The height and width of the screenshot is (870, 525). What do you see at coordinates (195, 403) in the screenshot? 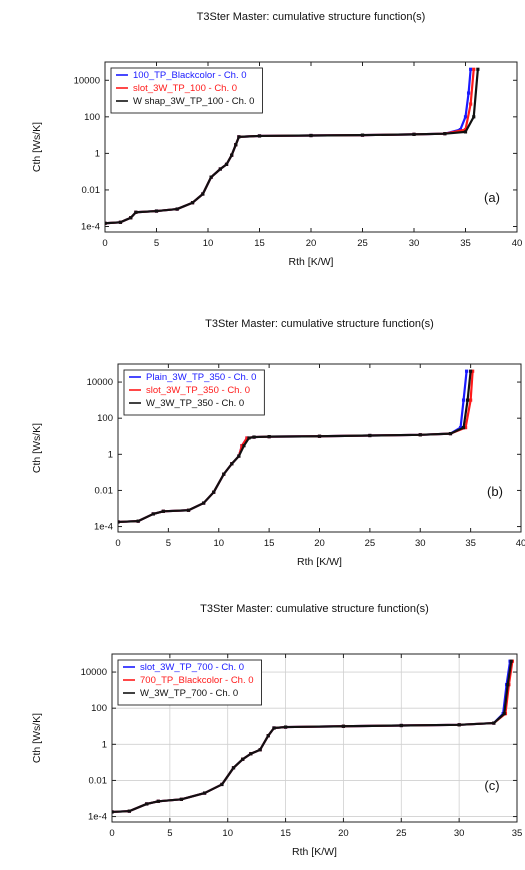
I see `legend-entry: W_3W_TP_350 - Ch. 0` at bounding box center [195, 403].